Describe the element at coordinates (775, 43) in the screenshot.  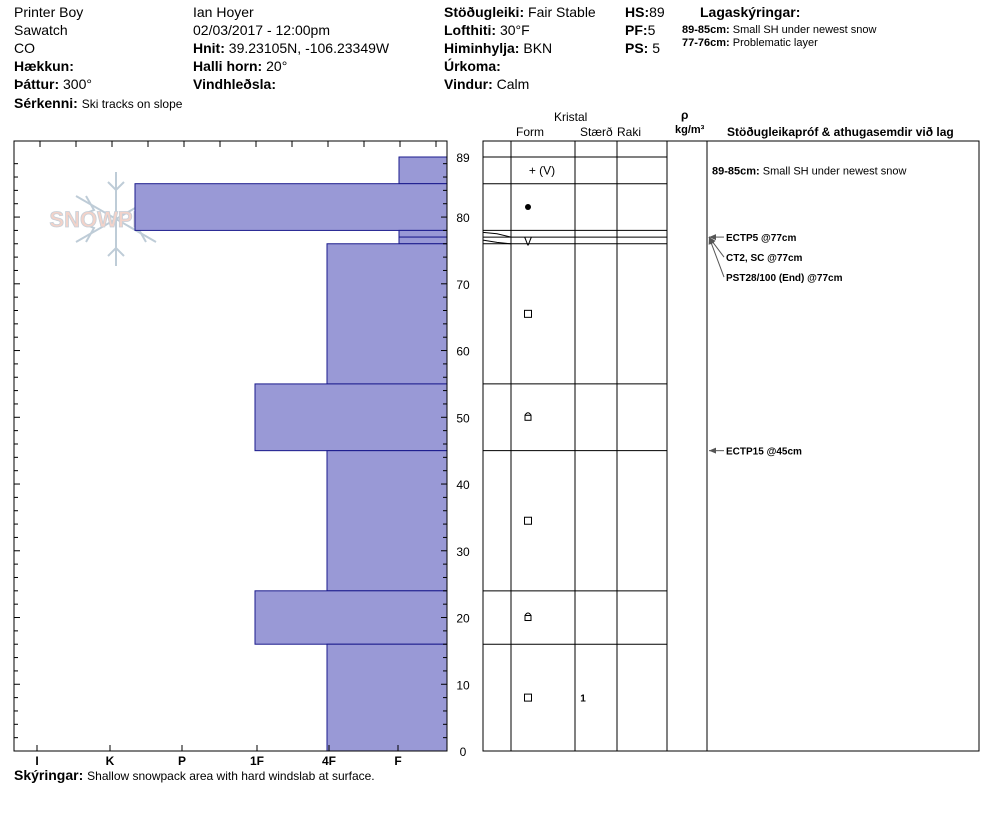
I see `layer-note-text: Problematic layer` at that location.